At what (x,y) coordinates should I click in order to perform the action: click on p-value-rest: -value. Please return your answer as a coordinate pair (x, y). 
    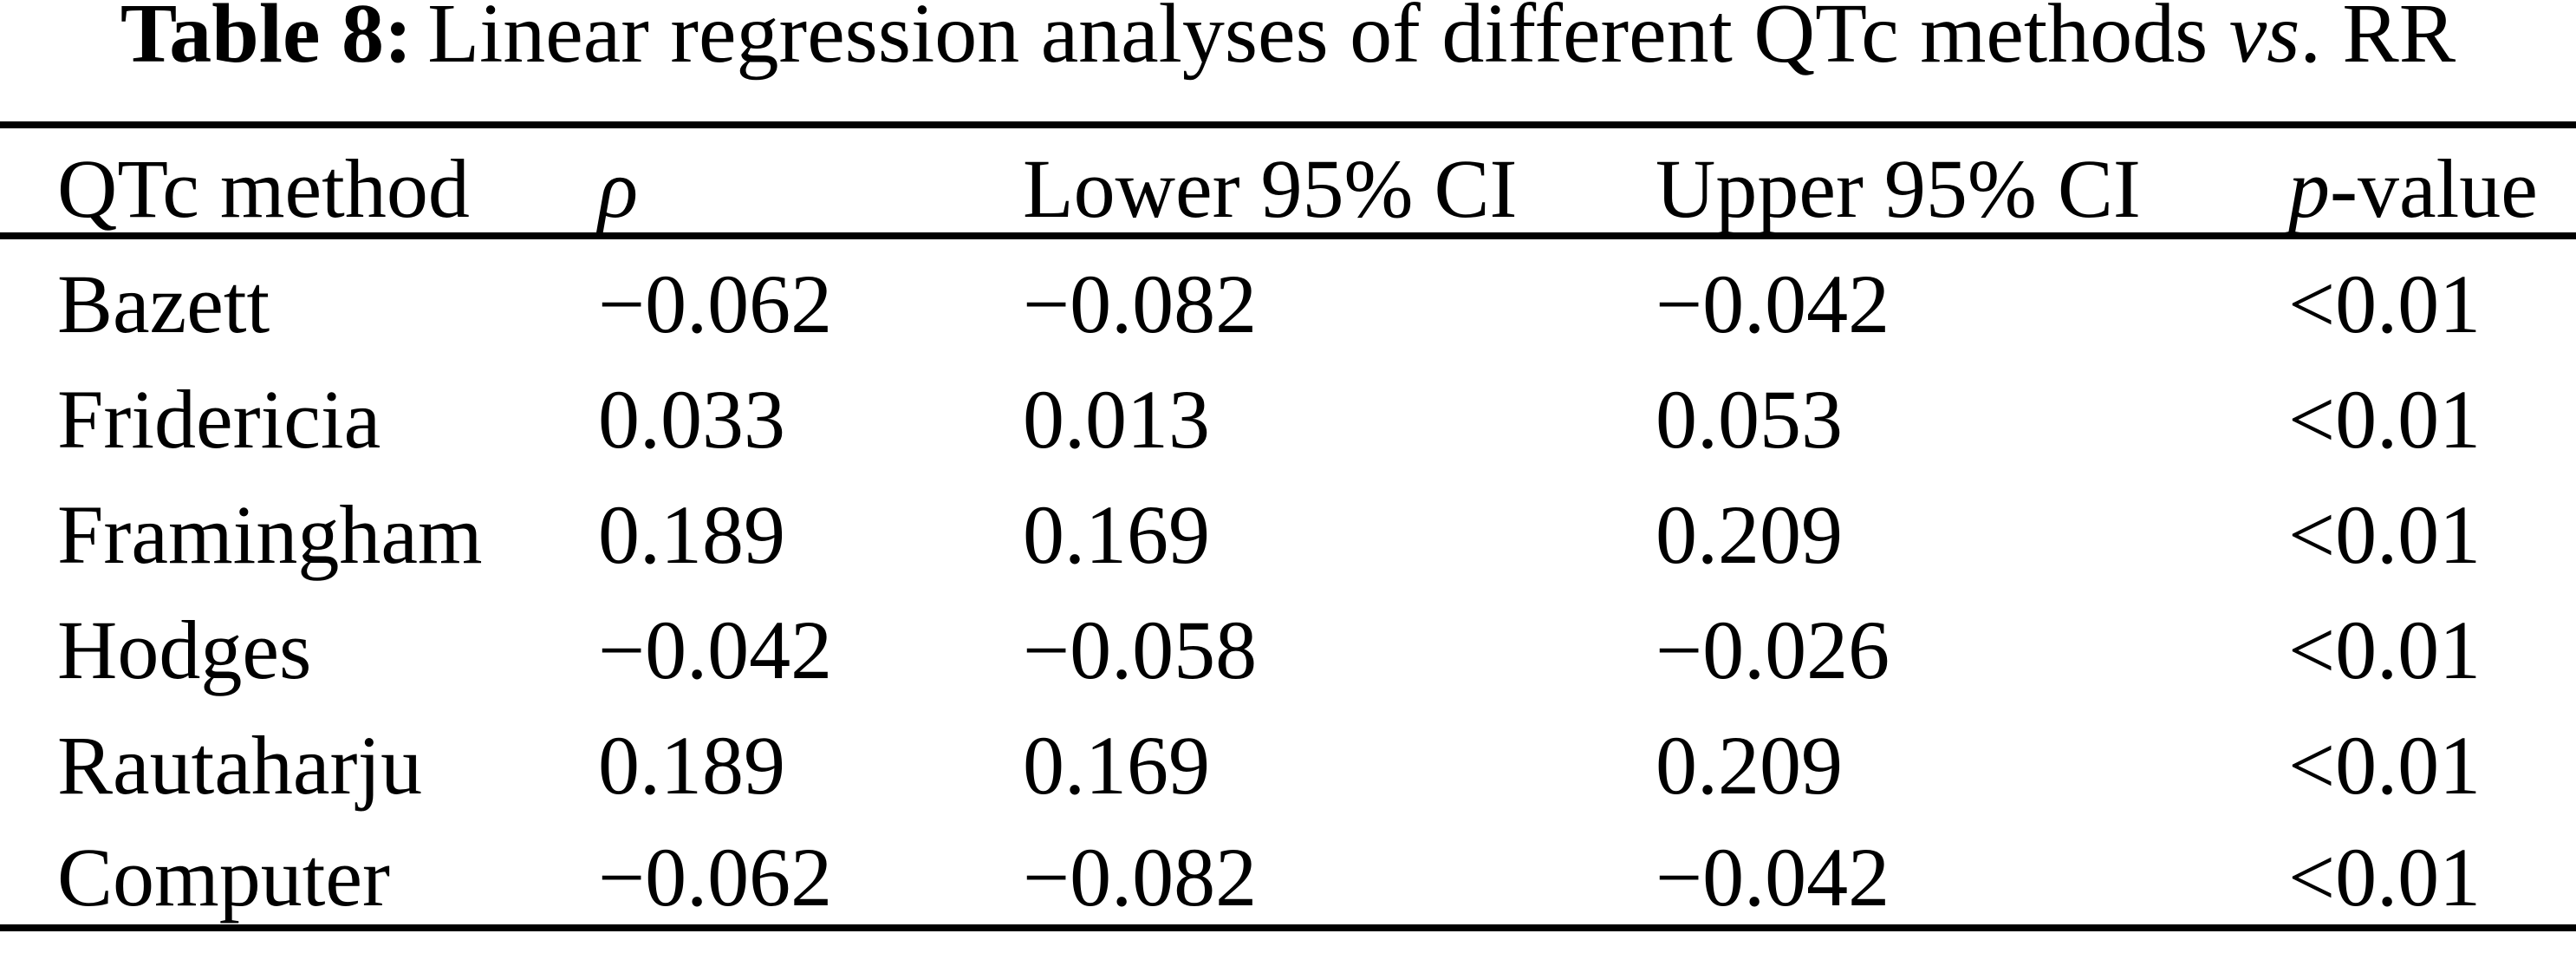
    Looking at the image, I should click on (2434, 188).